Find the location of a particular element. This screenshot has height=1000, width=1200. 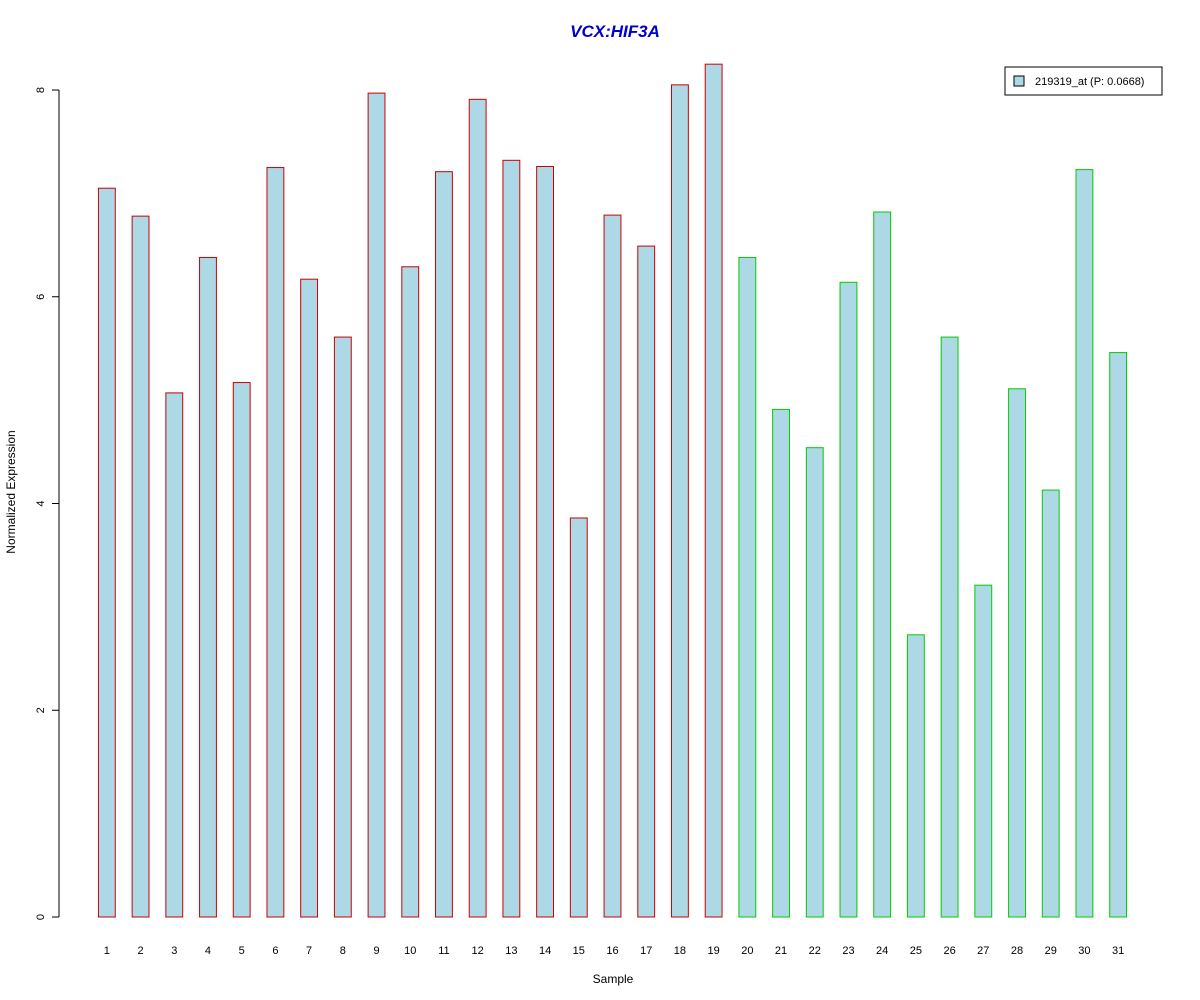

x-tick-label: 3 is located at coordinates (174, 951).